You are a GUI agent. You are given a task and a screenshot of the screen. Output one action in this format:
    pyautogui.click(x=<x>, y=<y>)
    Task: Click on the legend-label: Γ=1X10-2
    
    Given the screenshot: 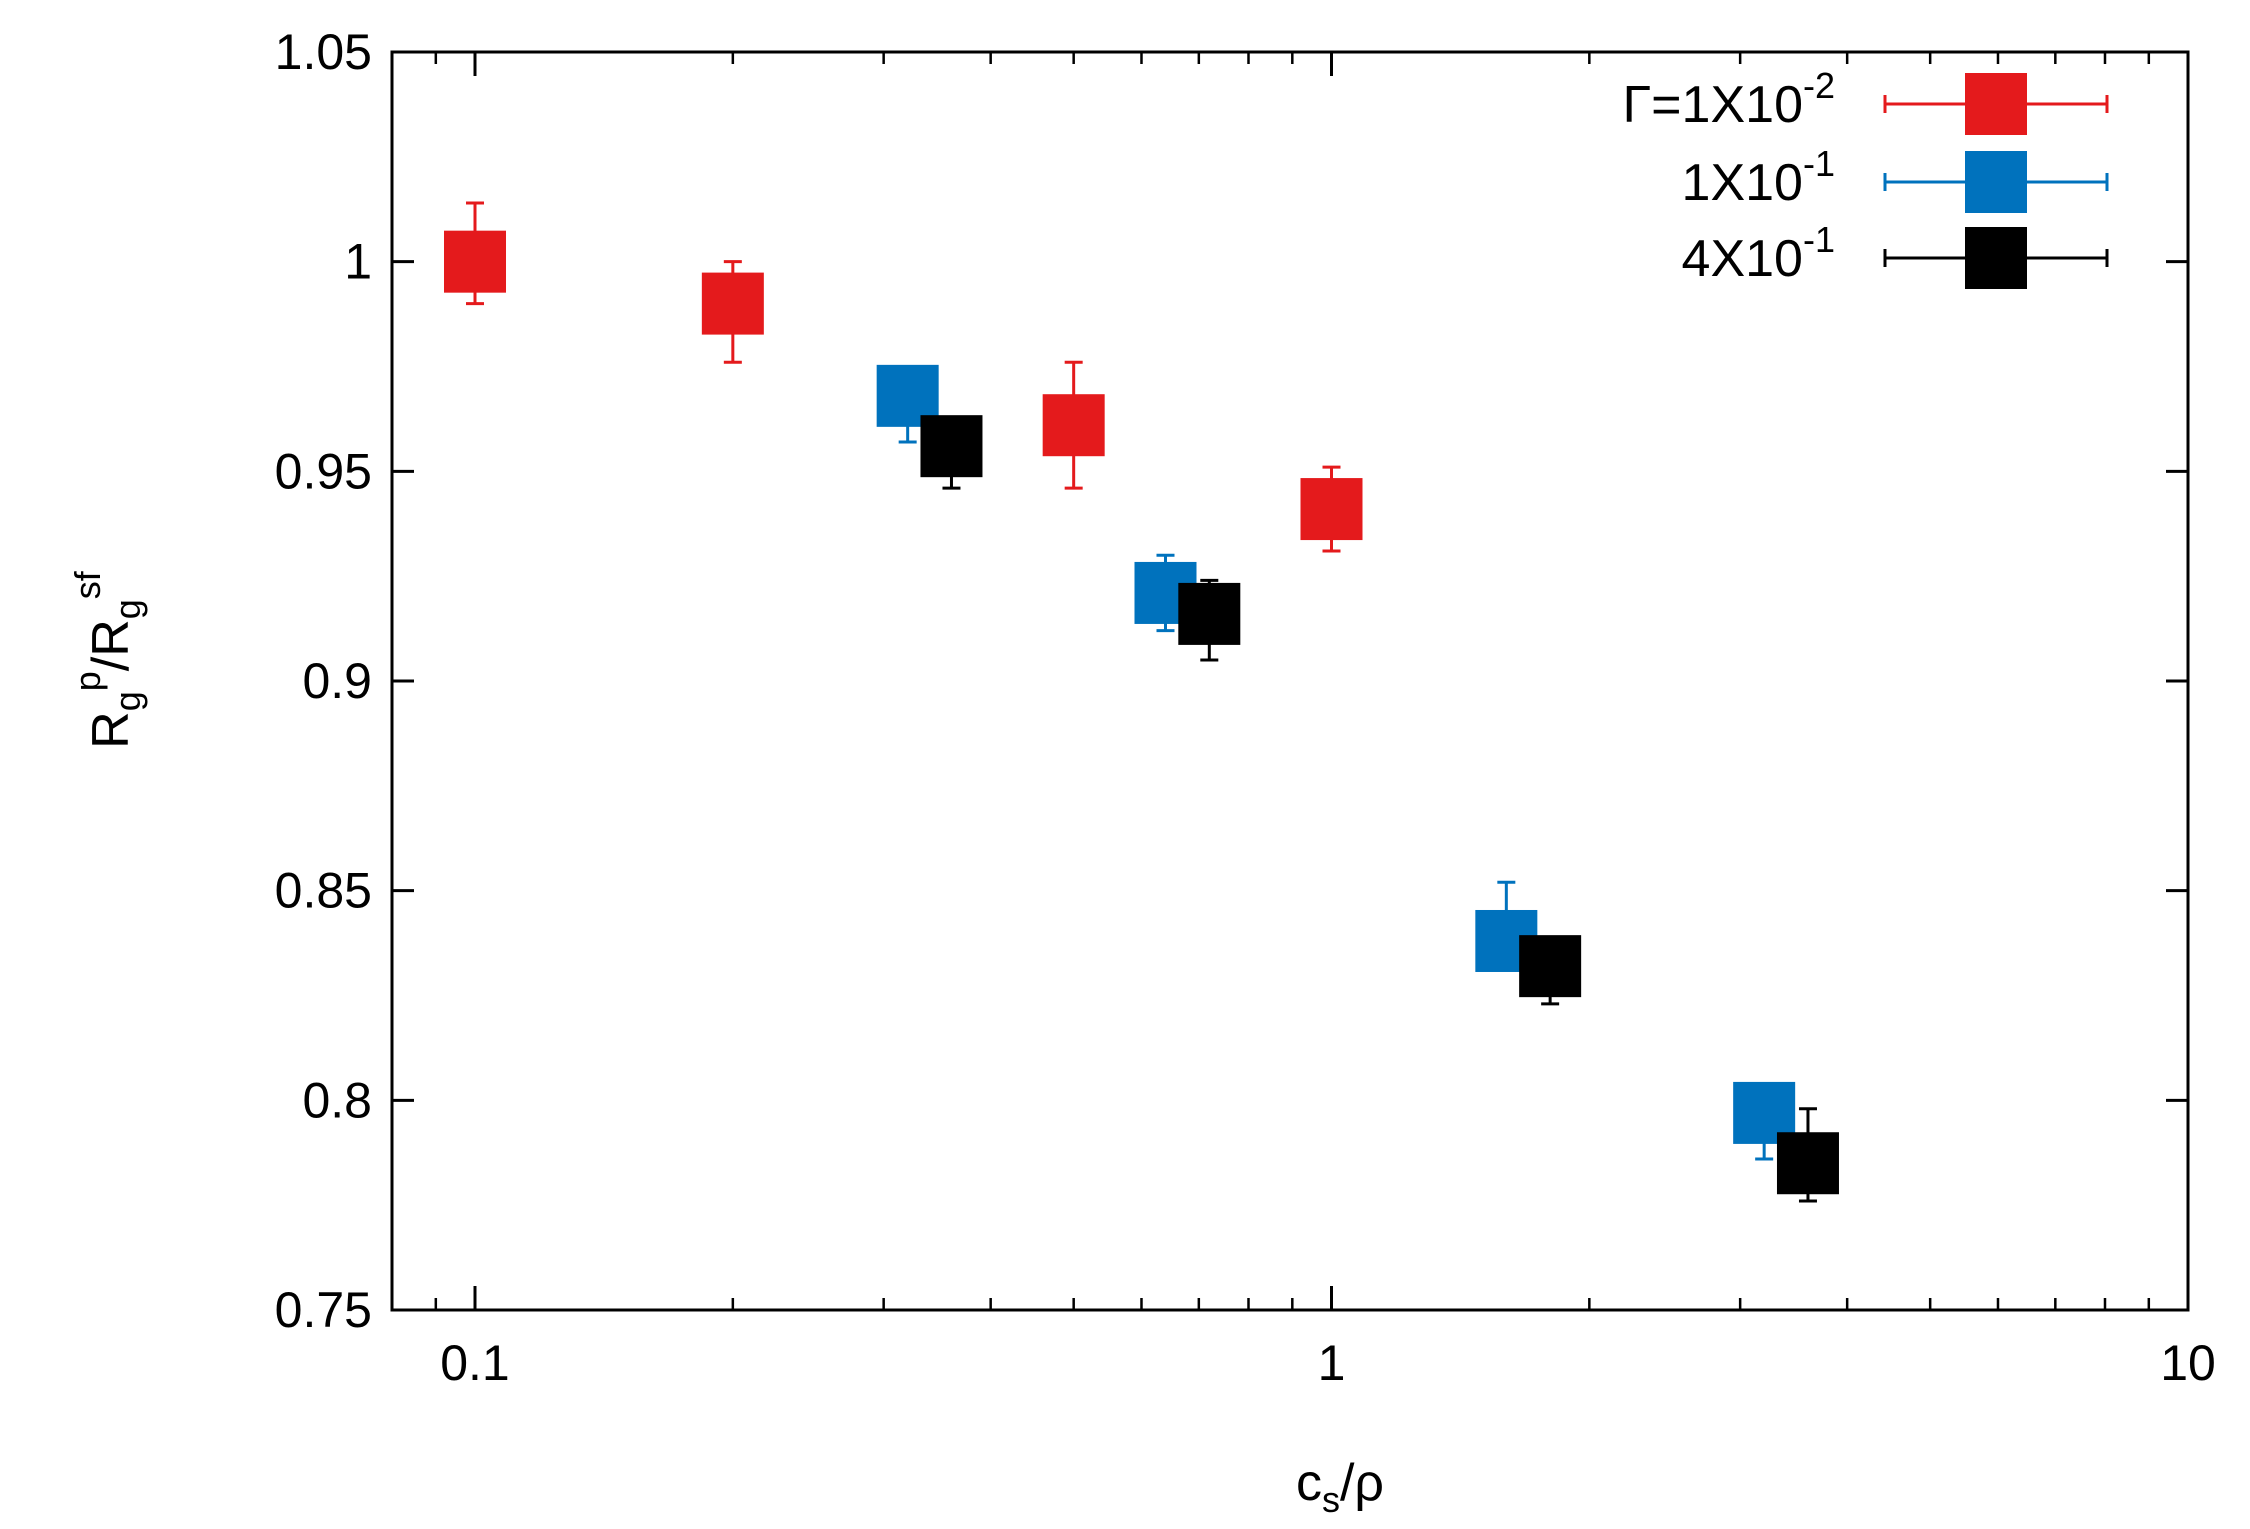 What is the action you would take?
    pyautogui.click(x=1729, y=99)
    